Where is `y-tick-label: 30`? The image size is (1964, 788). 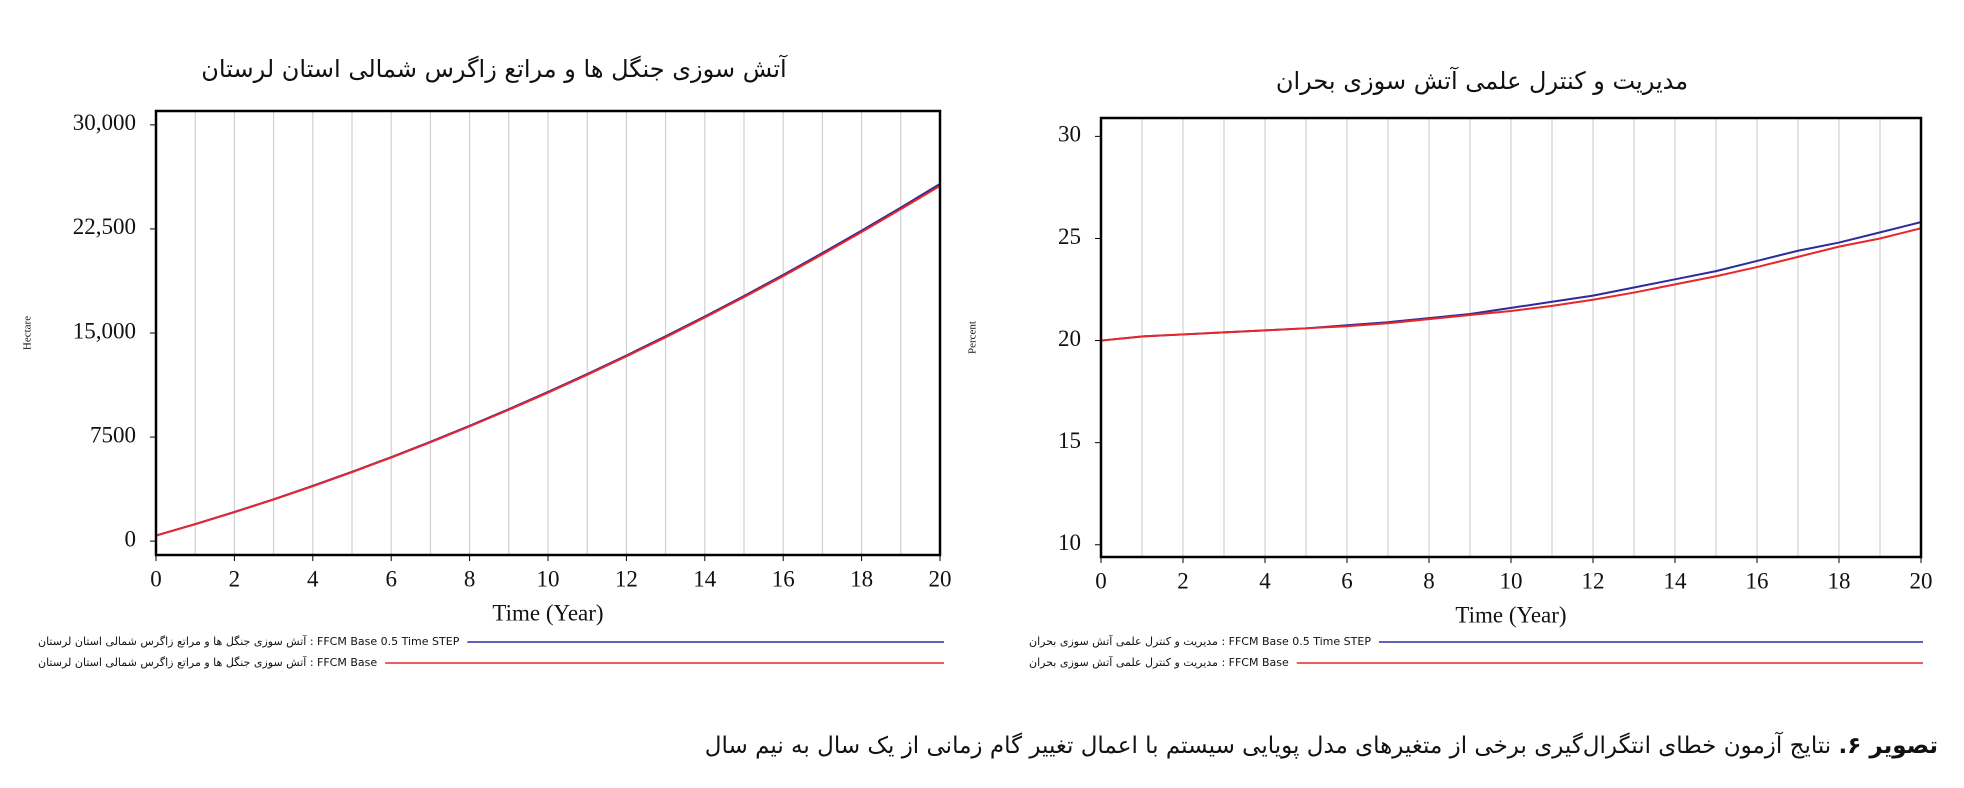
y-tick-label: 30 is located at coordinates (1069, 134).